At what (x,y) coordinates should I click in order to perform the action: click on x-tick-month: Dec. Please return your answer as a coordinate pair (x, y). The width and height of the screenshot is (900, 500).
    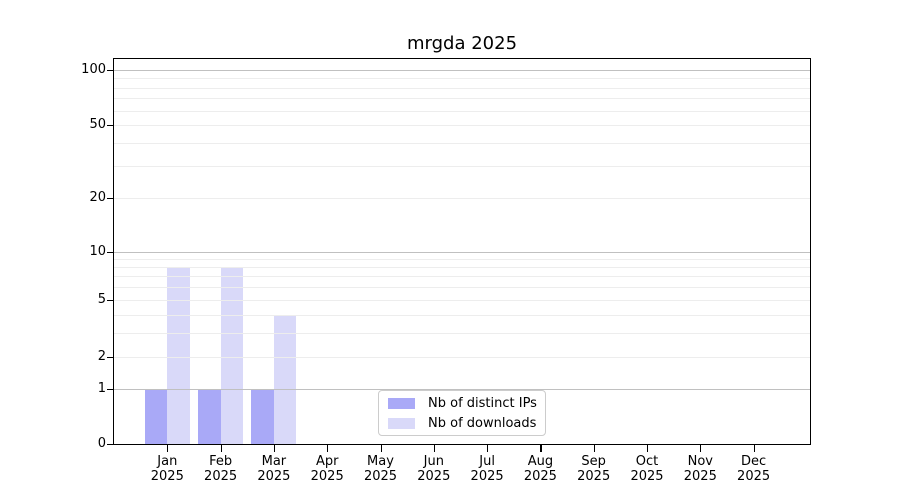
    Looking at the image, I should click on (754, 461).